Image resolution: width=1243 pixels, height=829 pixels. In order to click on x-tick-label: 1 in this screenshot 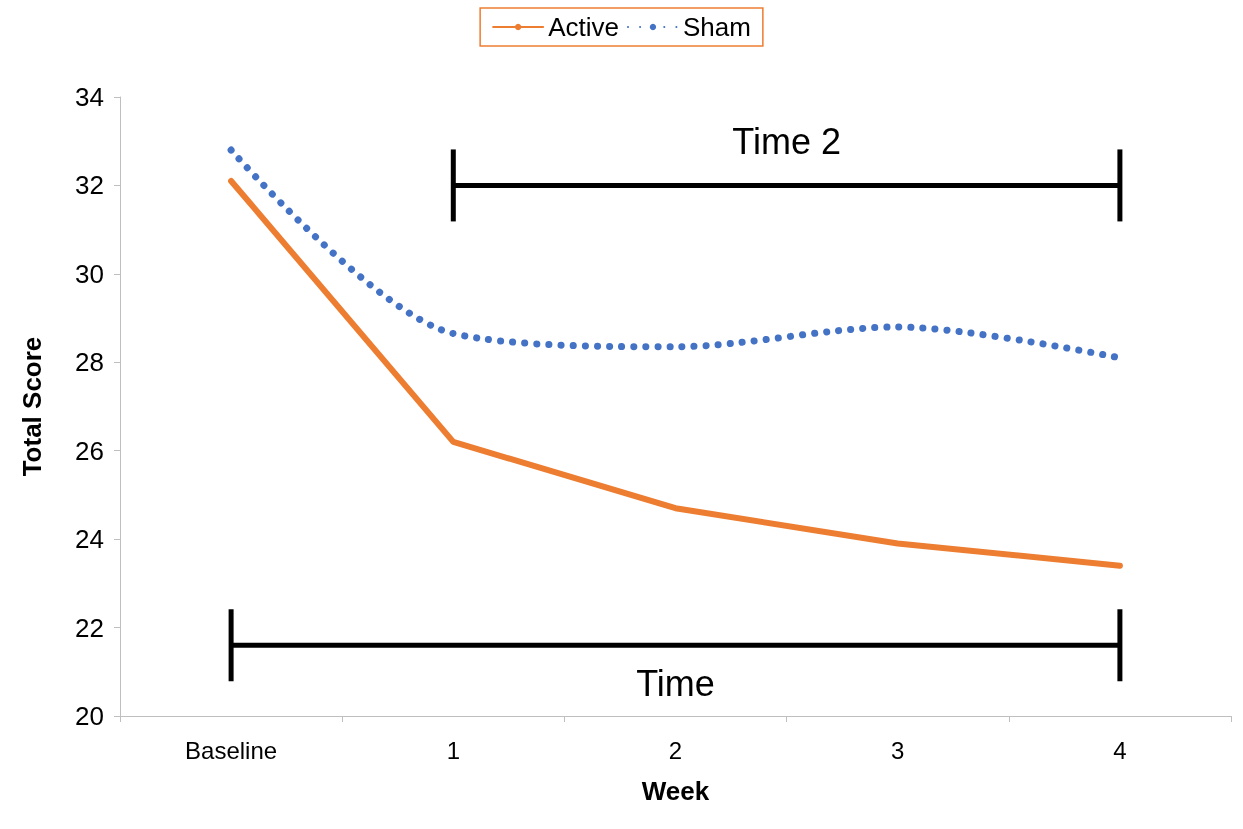, I will do `click(453, 750)`.